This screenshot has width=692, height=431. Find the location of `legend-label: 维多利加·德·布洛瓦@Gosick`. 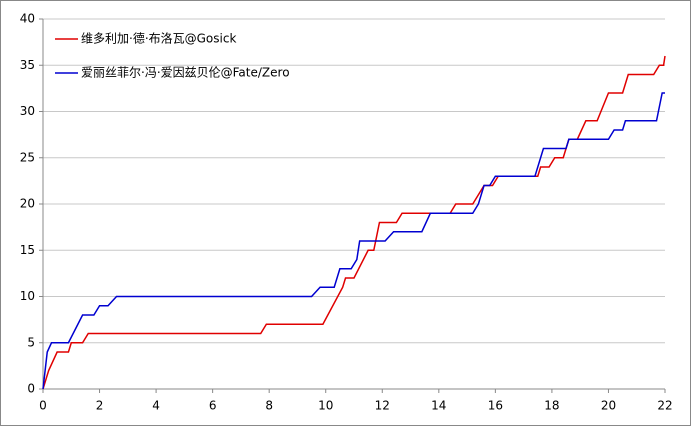

legend-label: 维多利加·德·布洛瓦@Gosick is located at coordinates (158, 38).